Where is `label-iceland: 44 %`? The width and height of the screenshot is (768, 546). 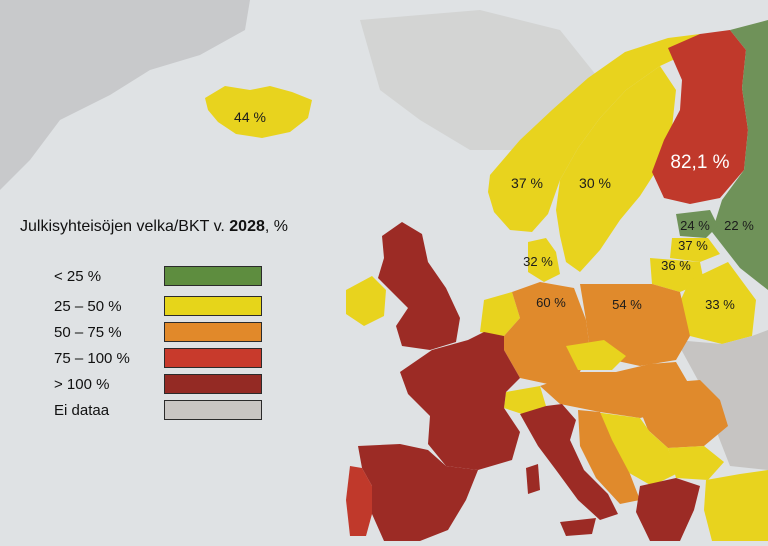
label-iceland: 44 % is located at coordinates (250, 117).